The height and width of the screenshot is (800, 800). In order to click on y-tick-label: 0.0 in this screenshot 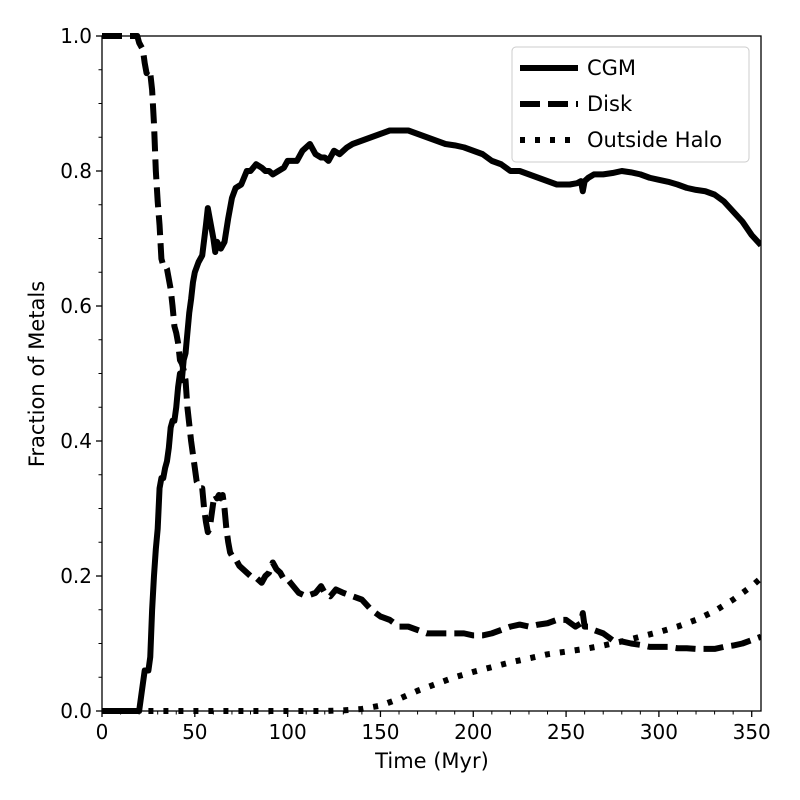, I will do `click(76, 711)`.